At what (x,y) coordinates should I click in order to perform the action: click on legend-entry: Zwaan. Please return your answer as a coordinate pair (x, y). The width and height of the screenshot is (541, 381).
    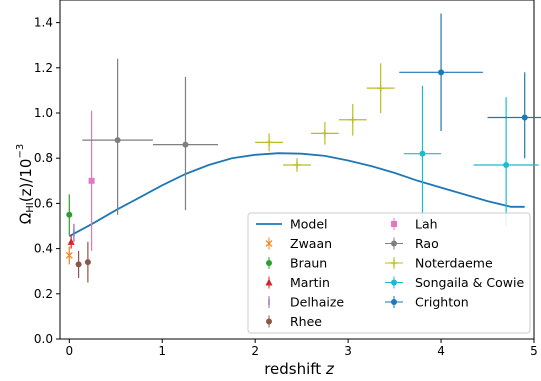
    Looking at the image, I should click on (298, 243).